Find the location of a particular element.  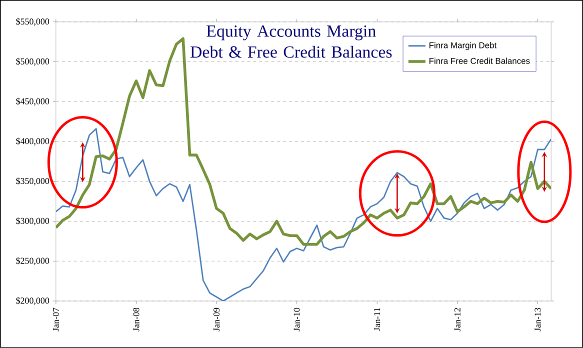

x-tick-label: Jan-13 is located at coordinates (537, 320).